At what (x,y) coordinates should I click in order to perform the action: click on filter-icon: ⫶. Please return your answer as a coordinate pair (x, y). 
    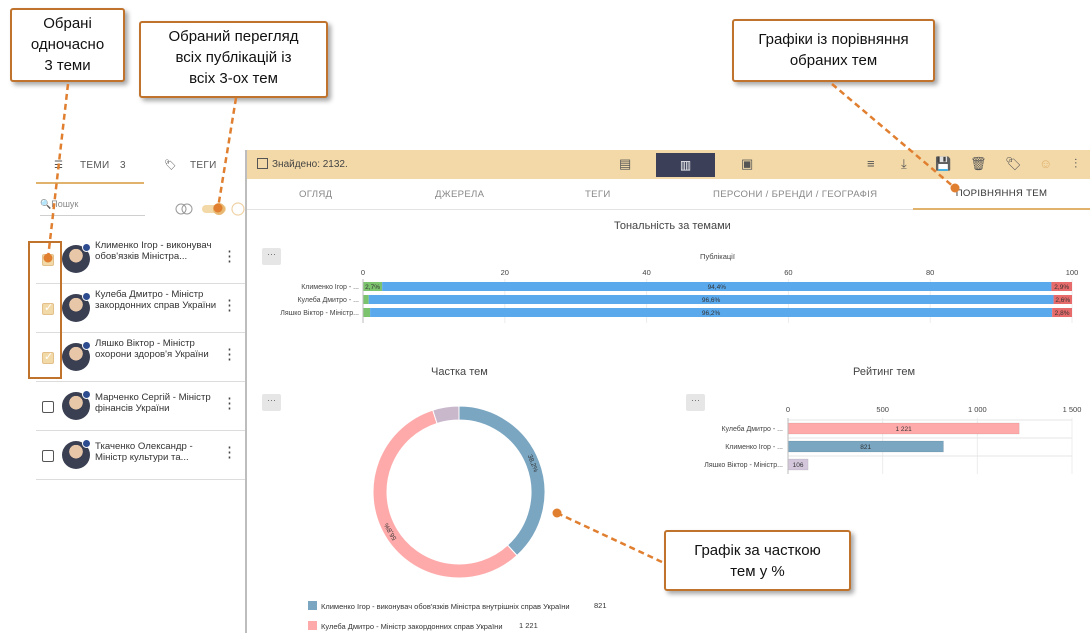
    Looking at the image, I should click on (1076, 163).